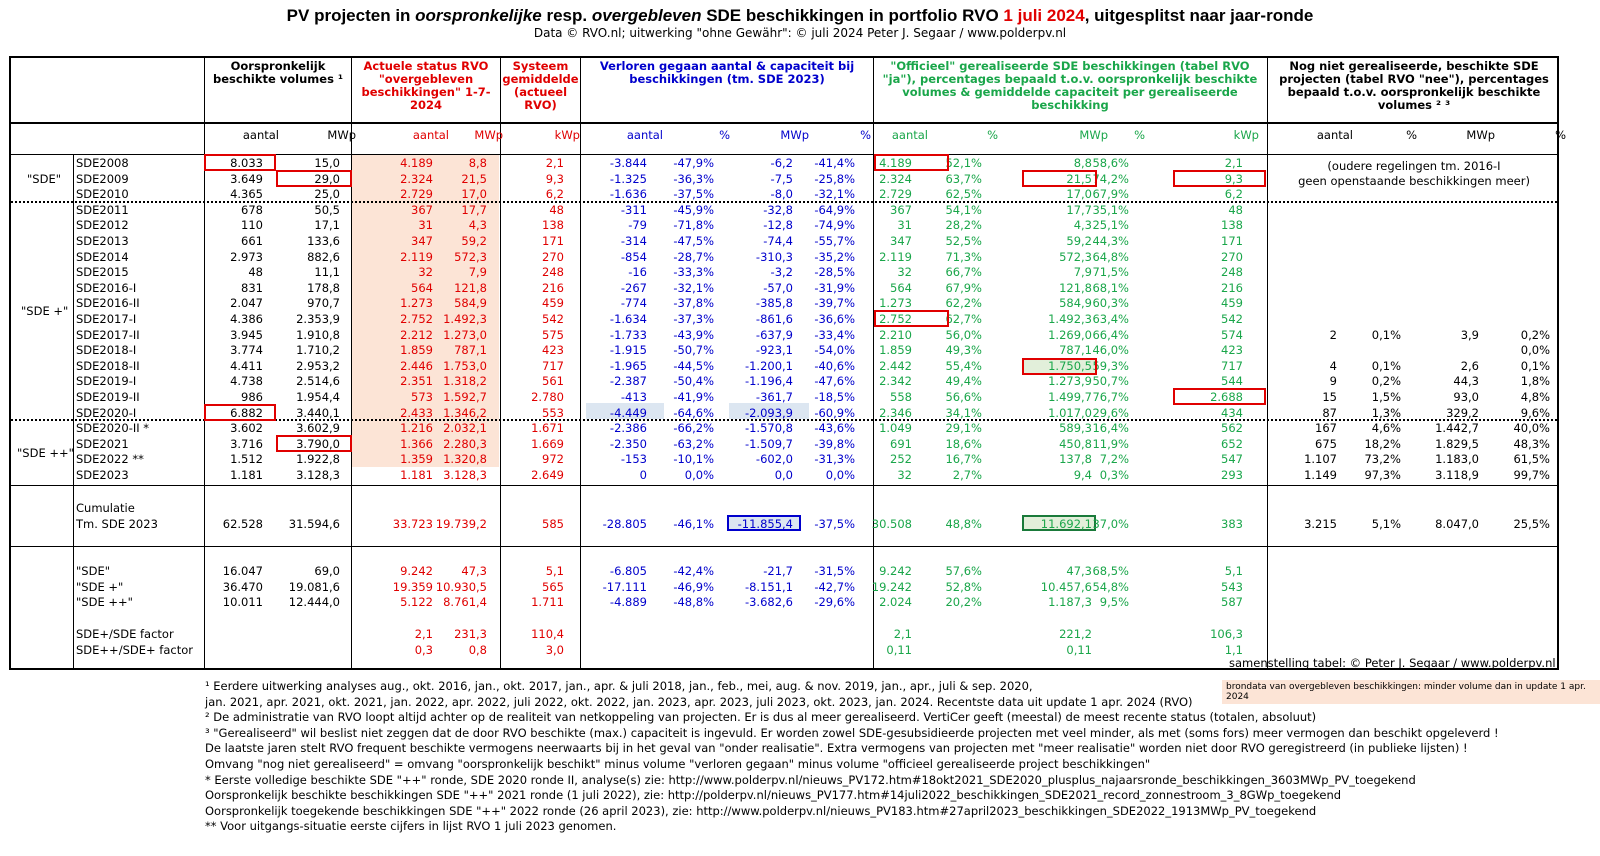 The height and width of the screenshot is (856, 1600). Describe the element at coordinates (1333, 334) in the screenshot. I see `cell: 2` at that location.